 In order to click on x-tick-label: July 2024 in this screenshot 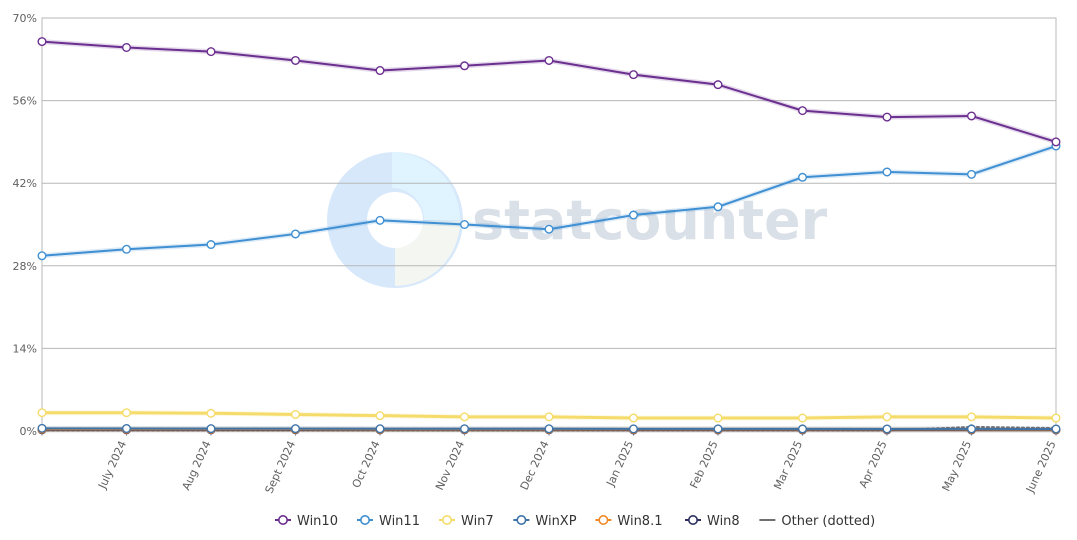, I will do `click(112, 465)`.